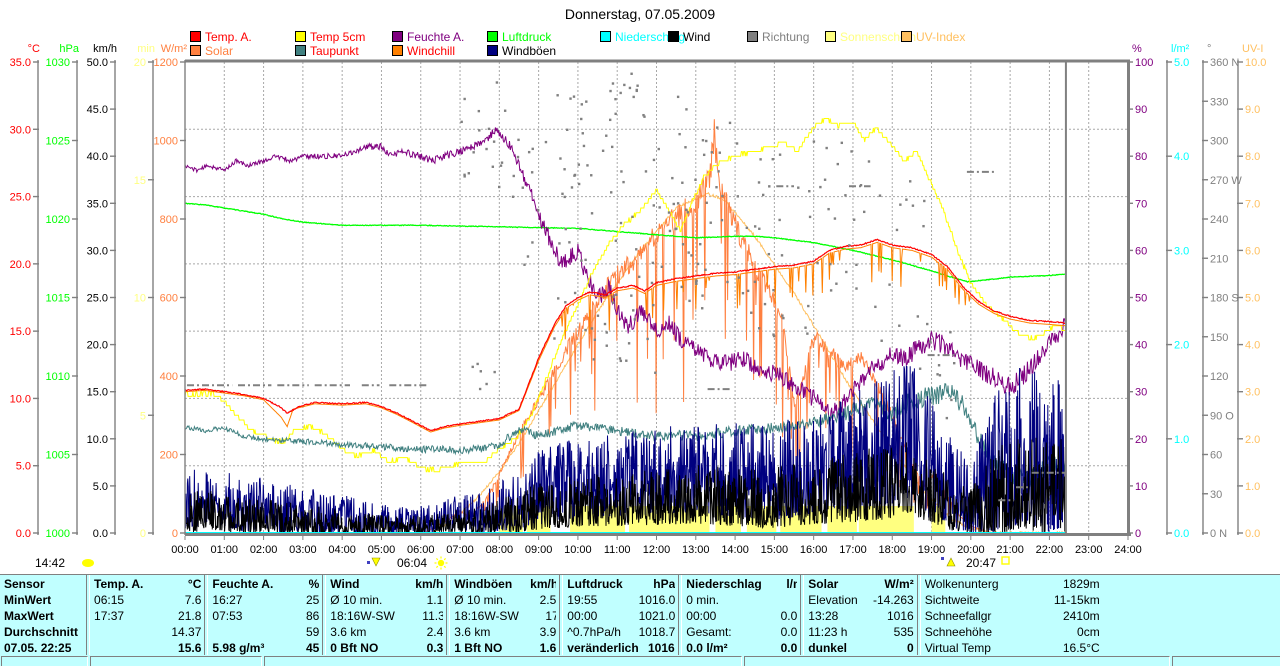 The image size is (1280, 666). I want to click on legend-label: Solar, so click(219, 51).